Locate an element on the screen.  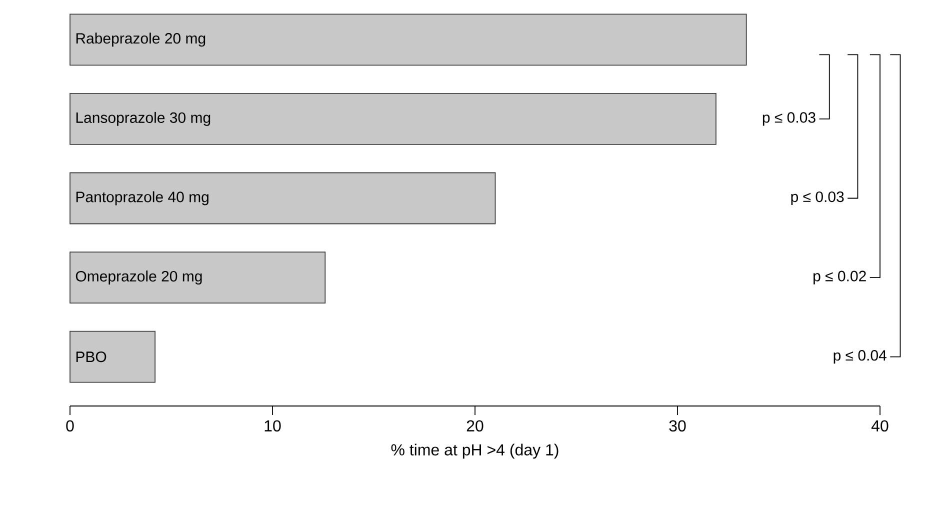
x-tick-label: 30 is located at coordinates (677, 426).